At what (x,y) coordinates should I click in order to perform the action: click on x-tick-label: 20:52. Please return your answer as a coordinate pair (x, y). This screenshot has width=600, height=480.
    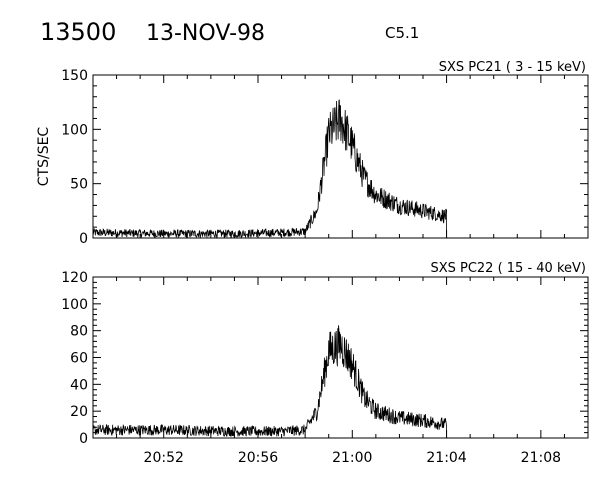
    Looking at the image, I should click on (164, 458).